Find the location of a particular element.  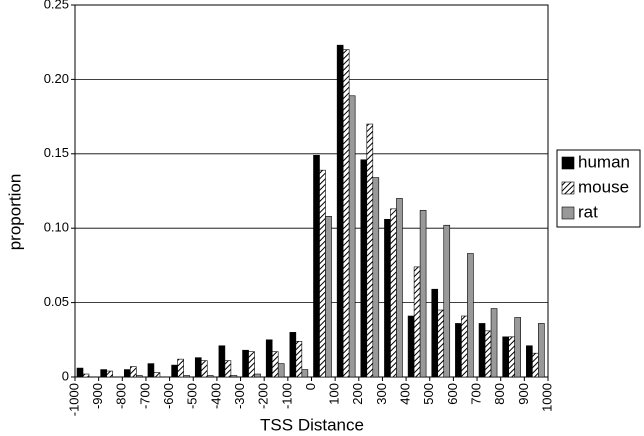

x-tick-label: -700 is located at coordinates (144, 396).